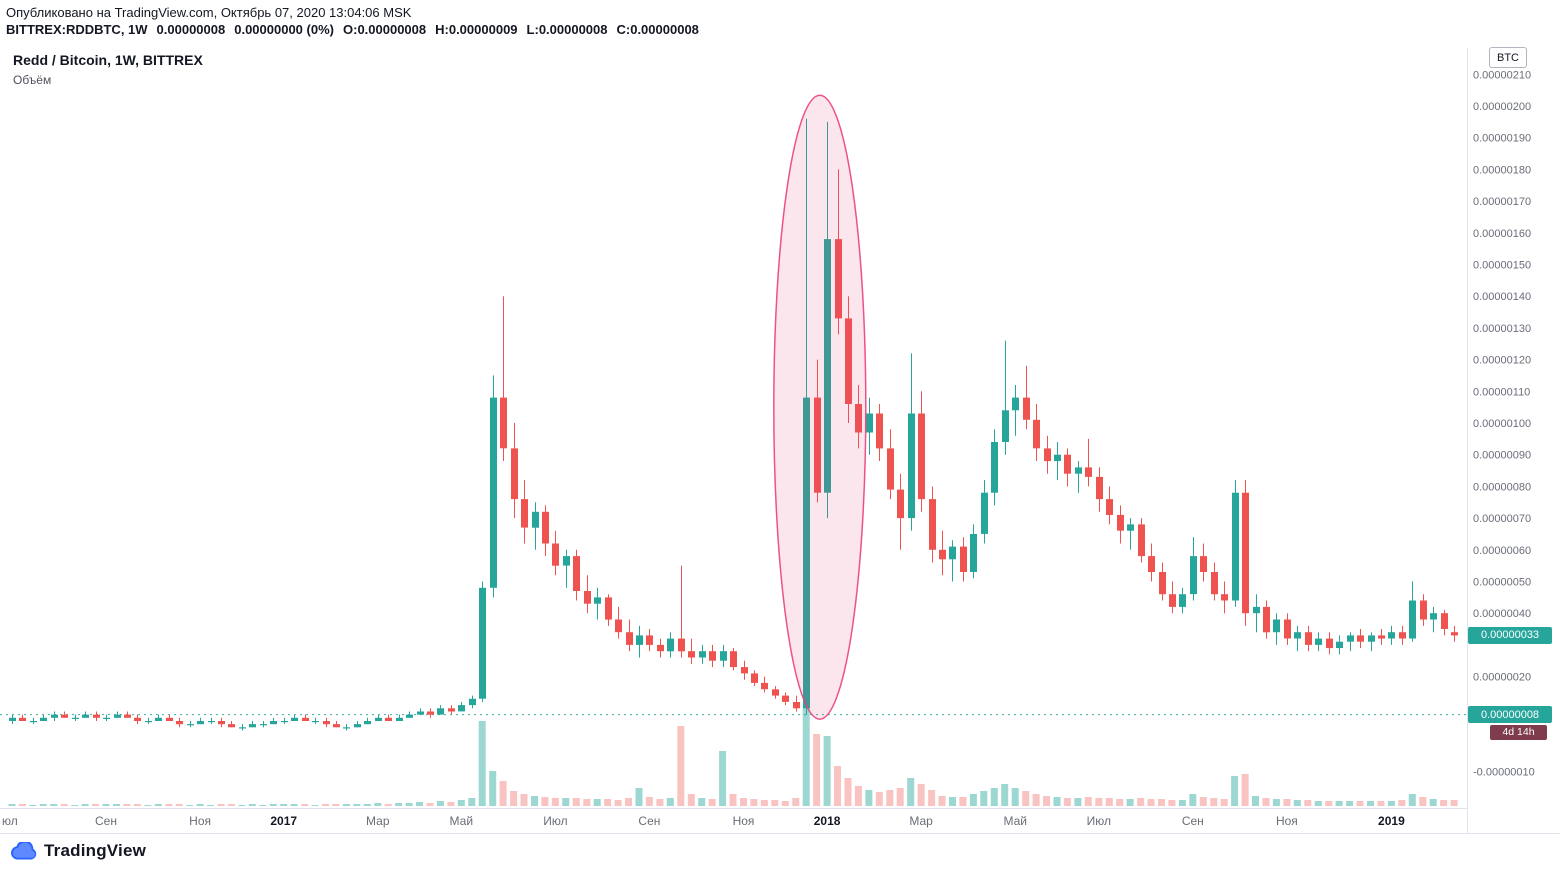  What do you see at coordinates (1502, 424) in the screenshot?
I see `price-tick-label: 0.00000100` at bounding box center [1502, 424].